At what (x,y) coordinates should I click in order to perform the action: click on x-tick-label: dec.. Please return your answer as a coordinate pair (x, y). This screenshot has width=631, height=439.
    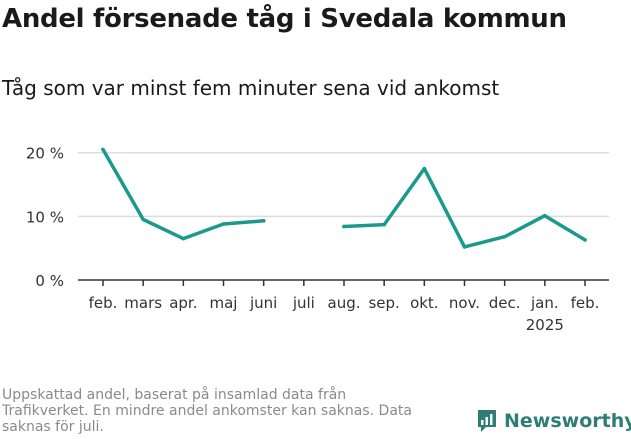
    Looking at the image, I should click on (505, 303).